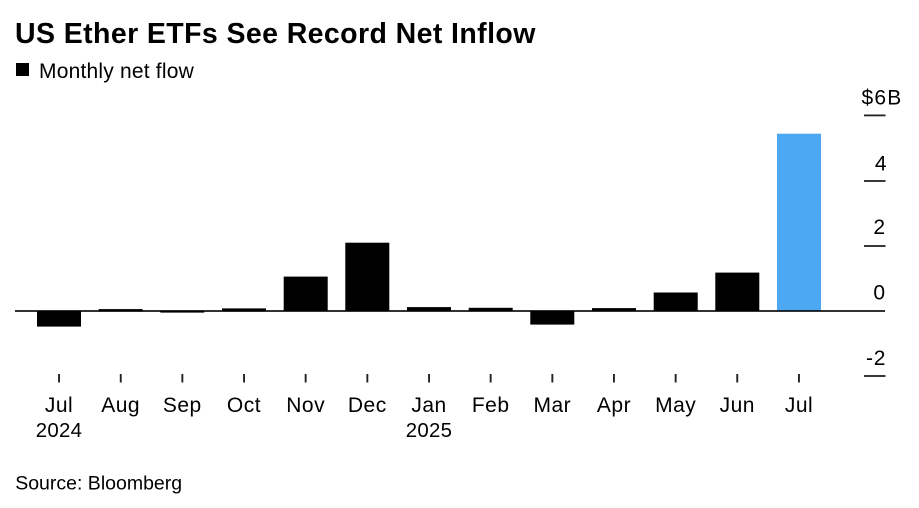 This screenshot has width=919, height=508. What do you see at coordinates (275, 34) in the screenshot?
I see `svg-text:US Ether ETFs See Record Net I: US Ether ETFs See Record Net Inflow` at bounding box center [275, 34].